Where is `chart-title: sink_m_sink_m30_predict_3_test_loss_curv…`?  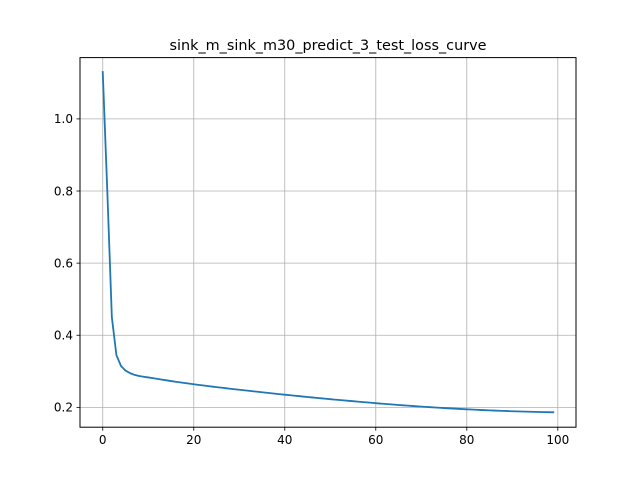 chart-title: sink_m_sink_m30_predict_3_test_loss_curv… is located at coordinates (328, 46).